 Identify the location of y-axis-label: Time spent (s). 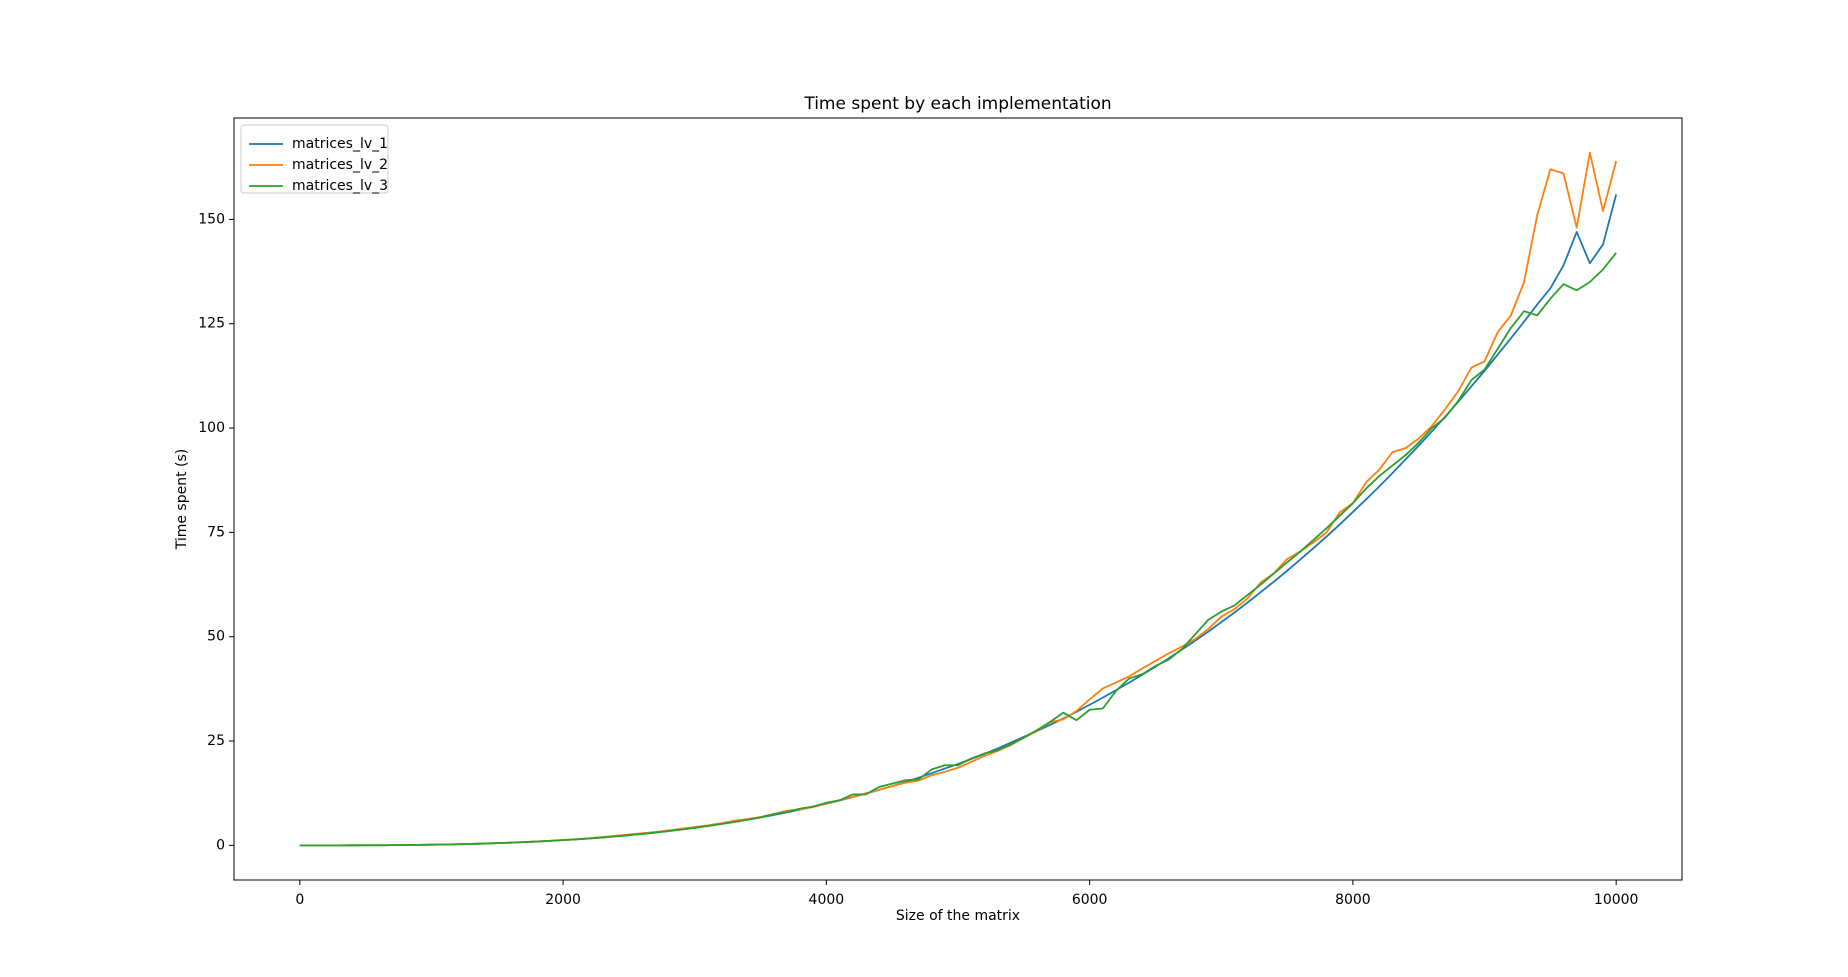
(182, 500).